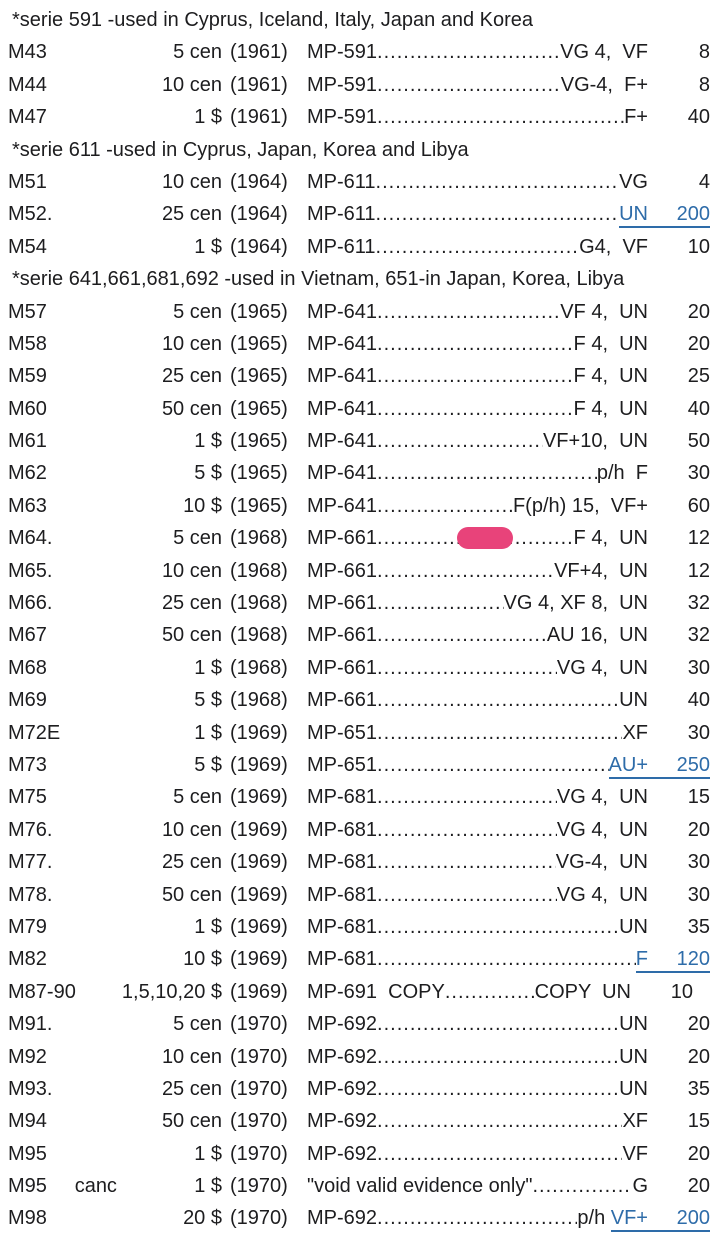 The image size is (720, 1235). What do you see at coordinates (342, 700) in the screenshot?
I see `series-label: MP-661` at bounding box center [342, 700].